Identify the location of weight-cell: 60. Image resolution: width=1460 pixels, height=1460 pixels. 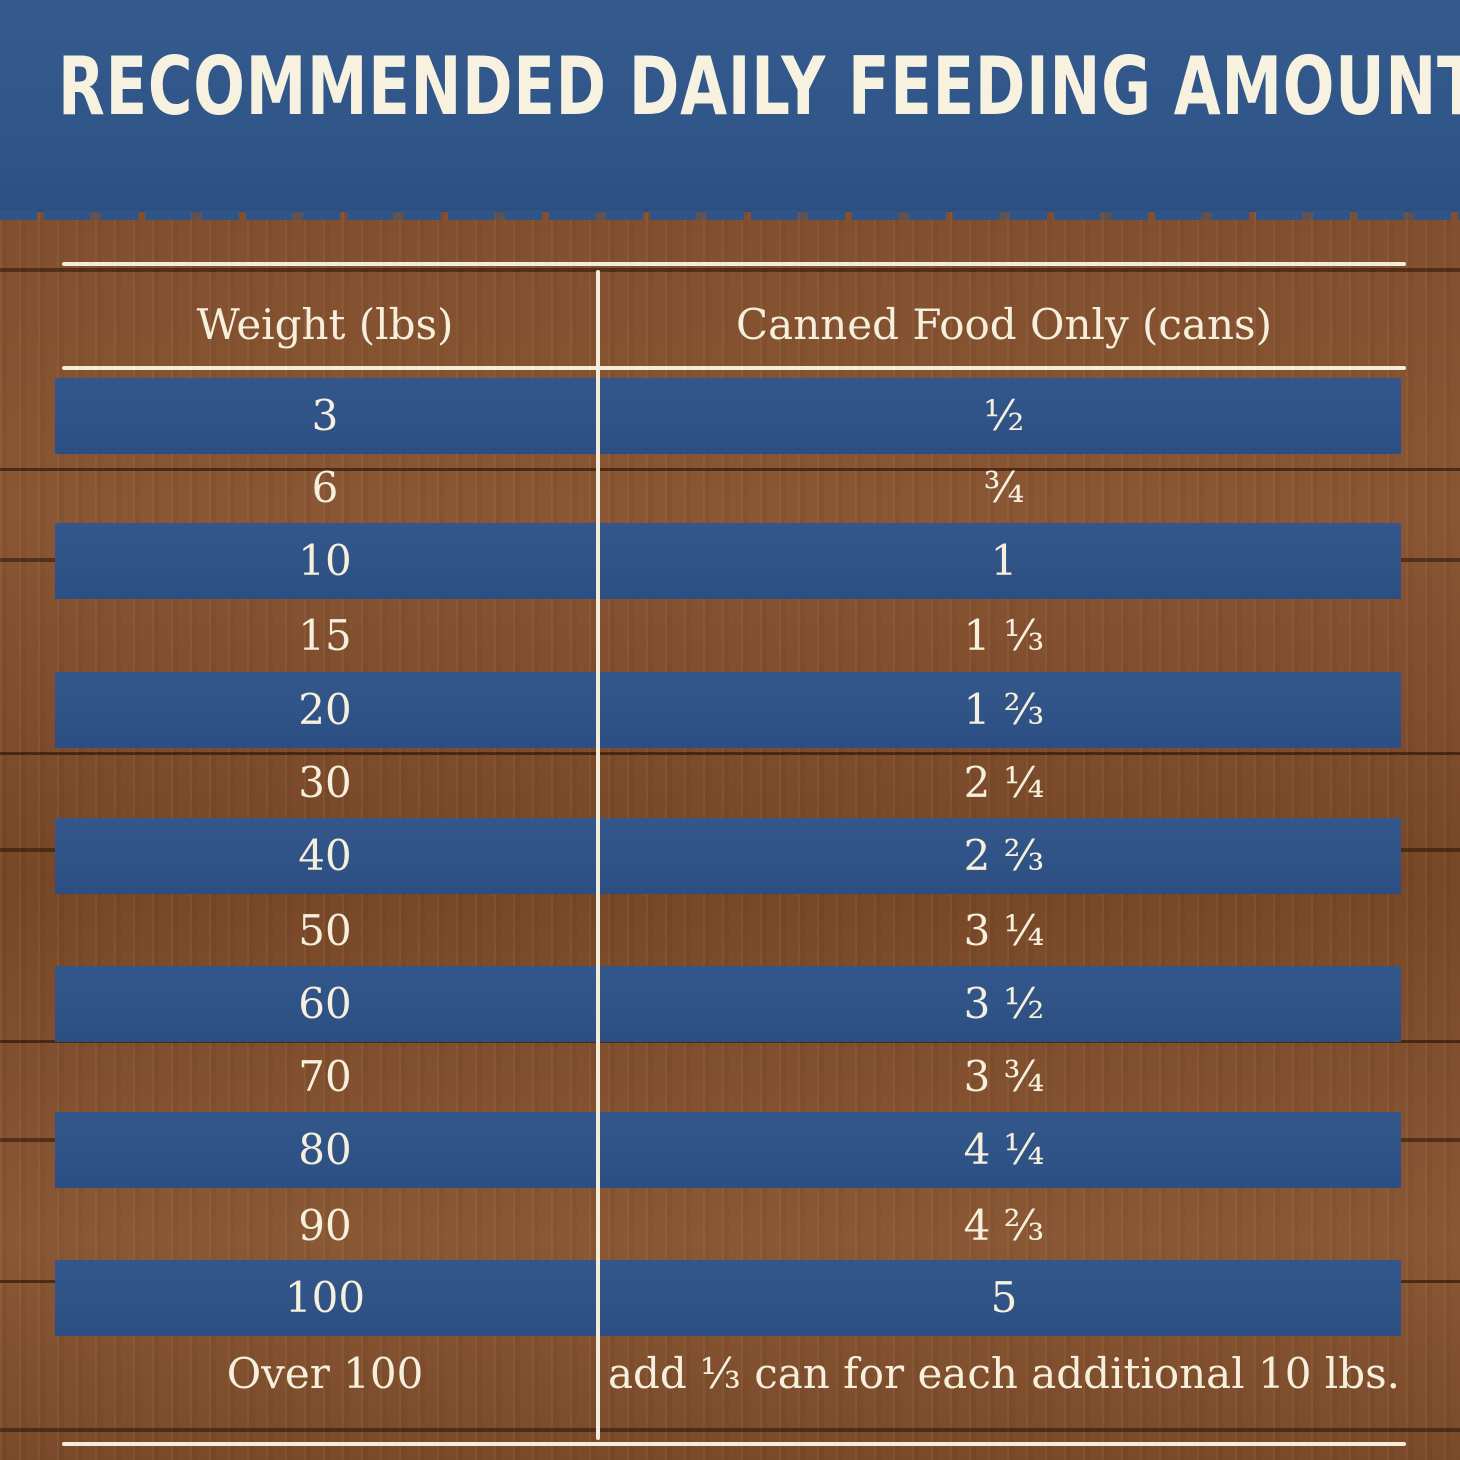
(325, 1003).